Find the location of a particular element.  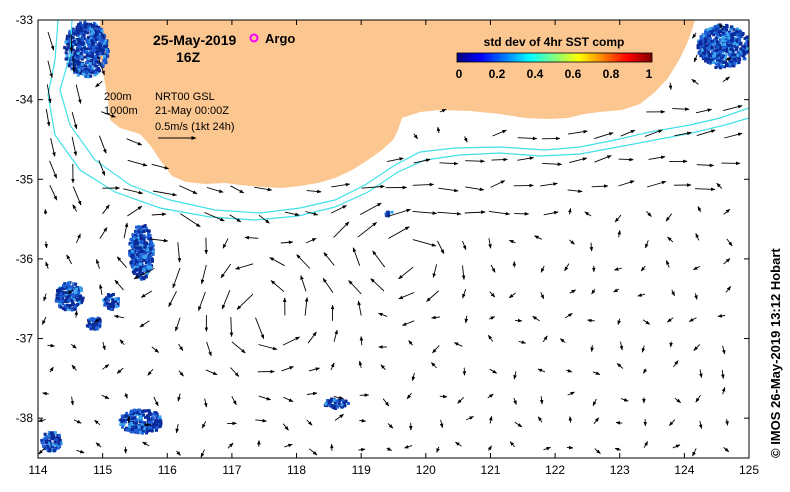

x-tick-label: 115 is located at coordinates (102, 470).